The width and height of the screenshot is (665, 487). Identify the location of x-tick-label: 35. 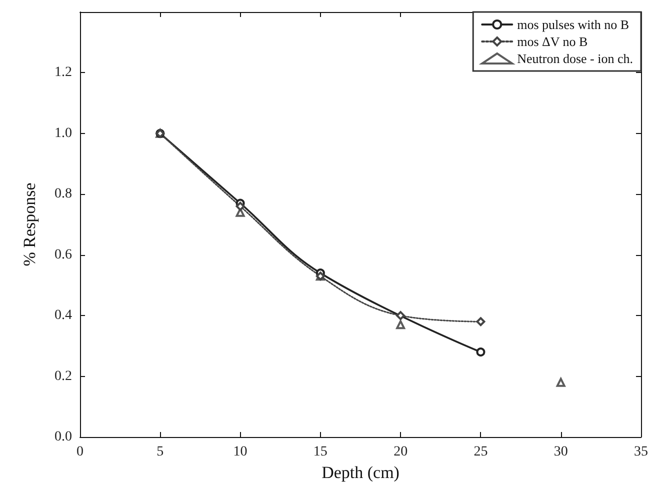
(641, 452).